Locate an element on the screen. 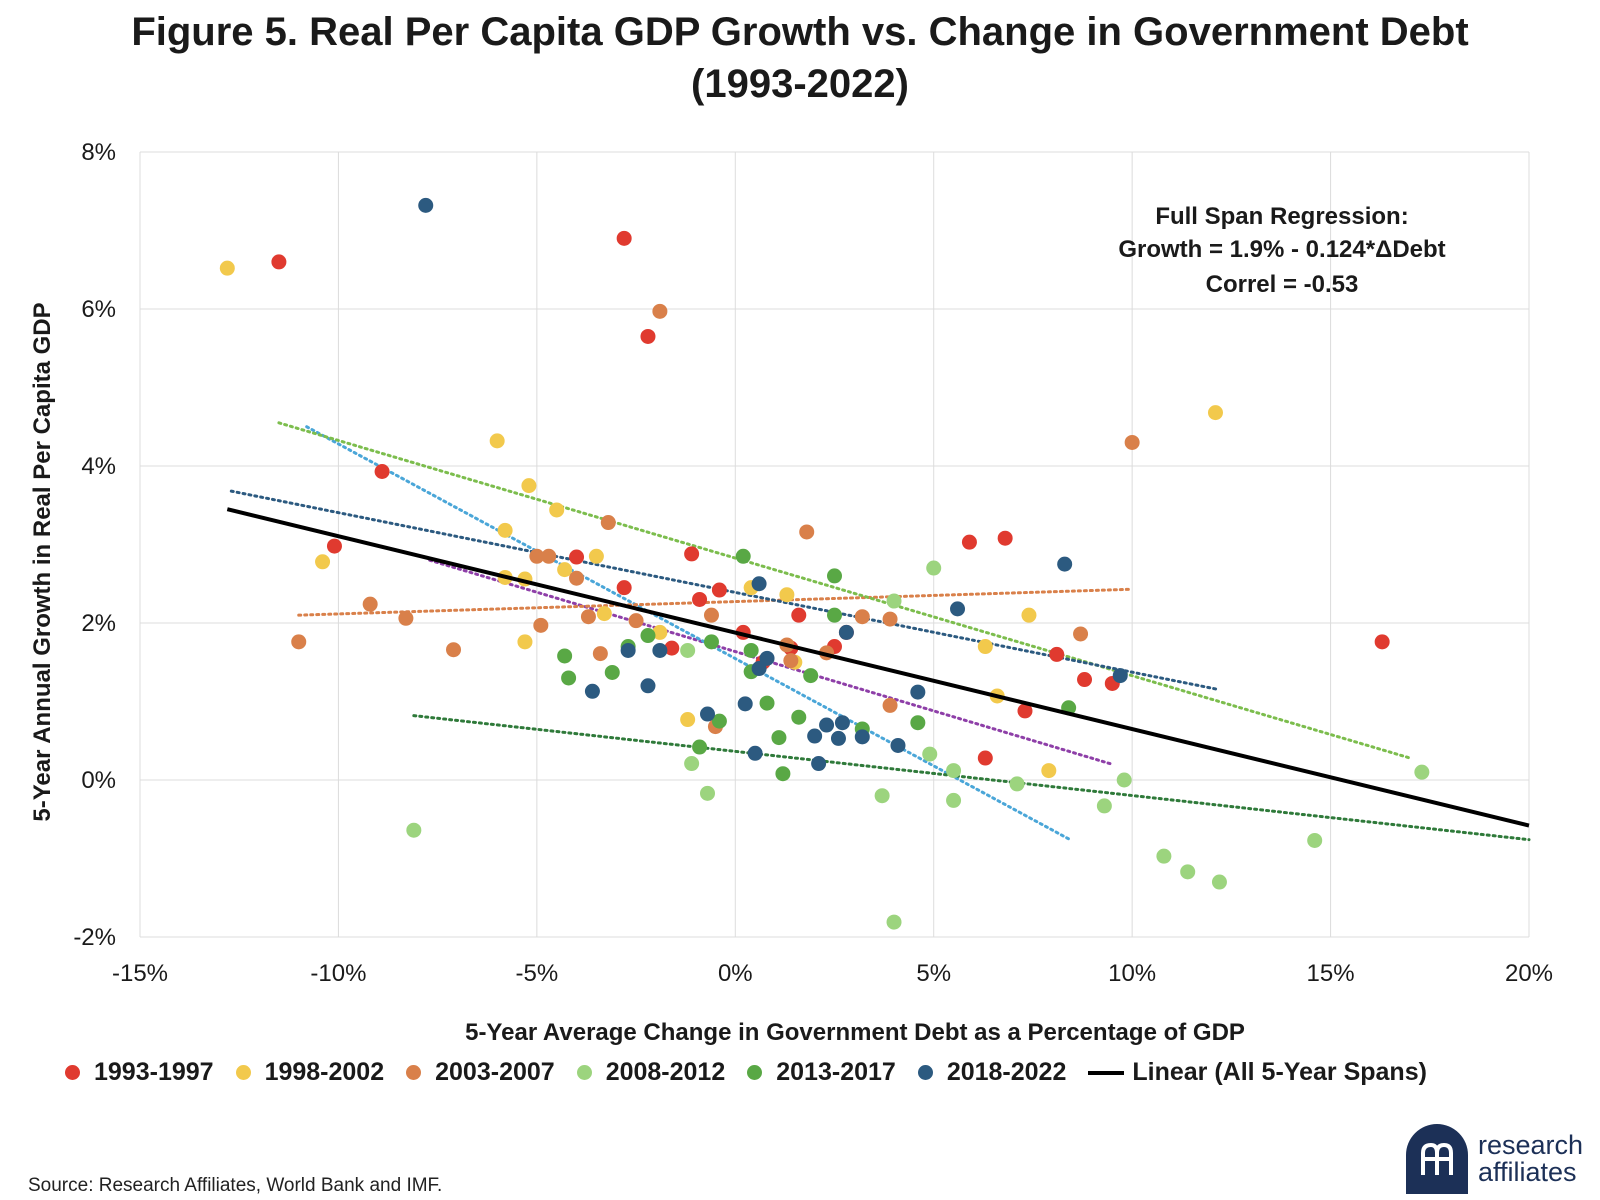 This screenshot has width=1600, height=1200. annotation-line3: Correl = -0.53 is located at coordinates (1282, 284).